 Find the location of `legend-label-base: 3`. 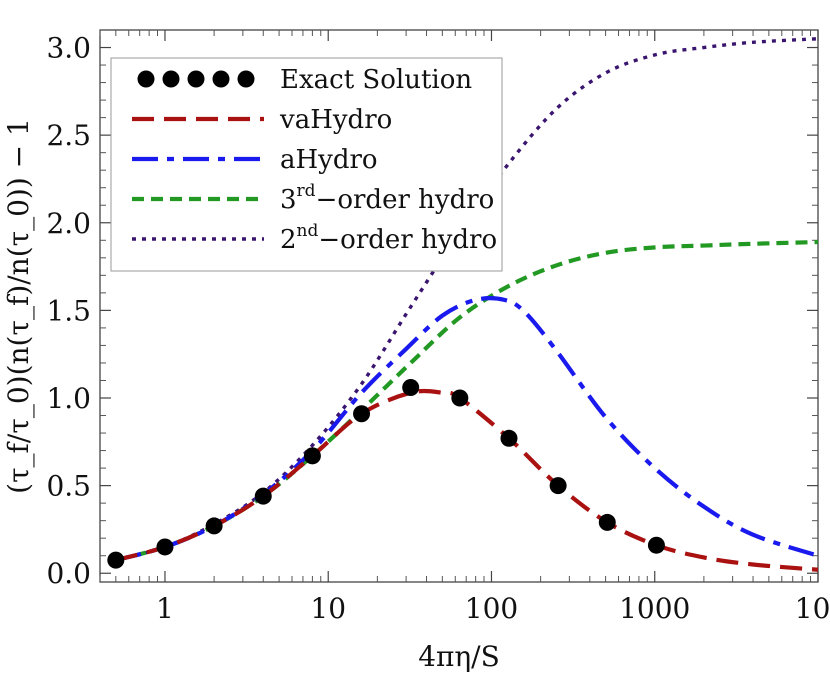

legend-label-base: 3 is located at coordinates (288, 200).